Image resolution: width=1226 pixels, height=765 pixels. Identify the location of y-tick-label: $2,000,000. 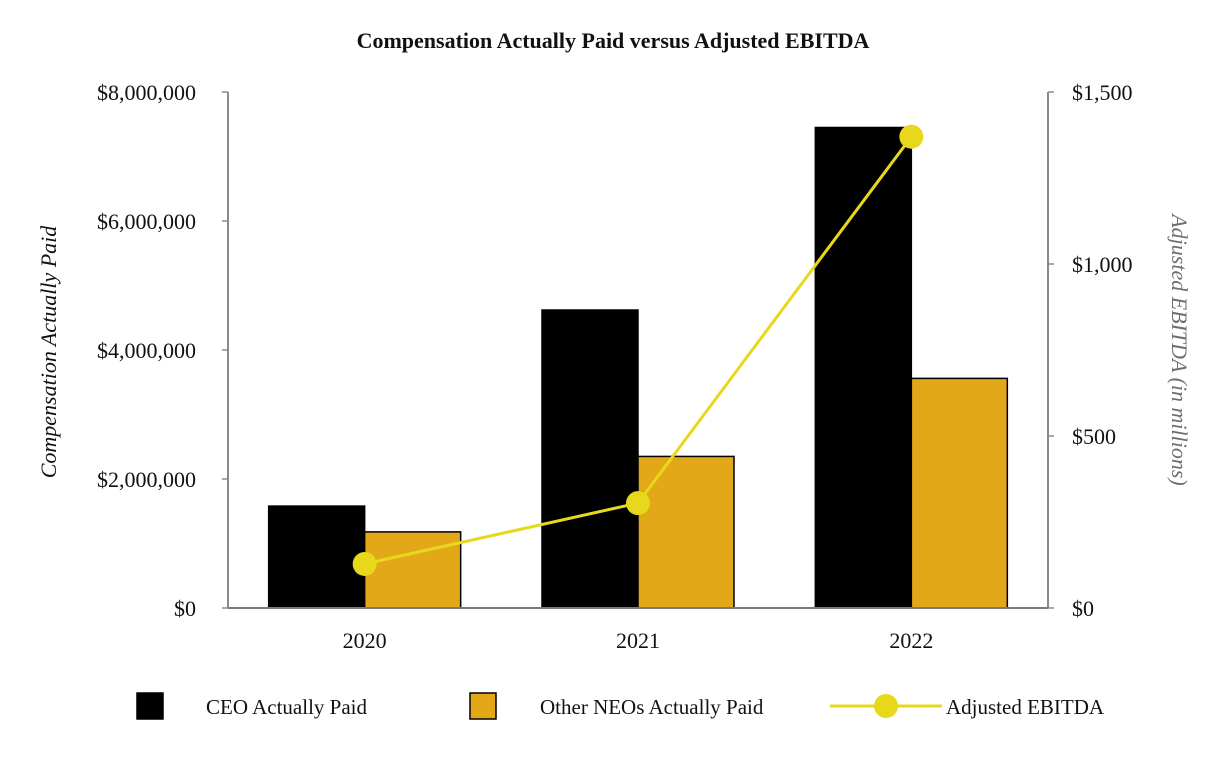
(146, 479).